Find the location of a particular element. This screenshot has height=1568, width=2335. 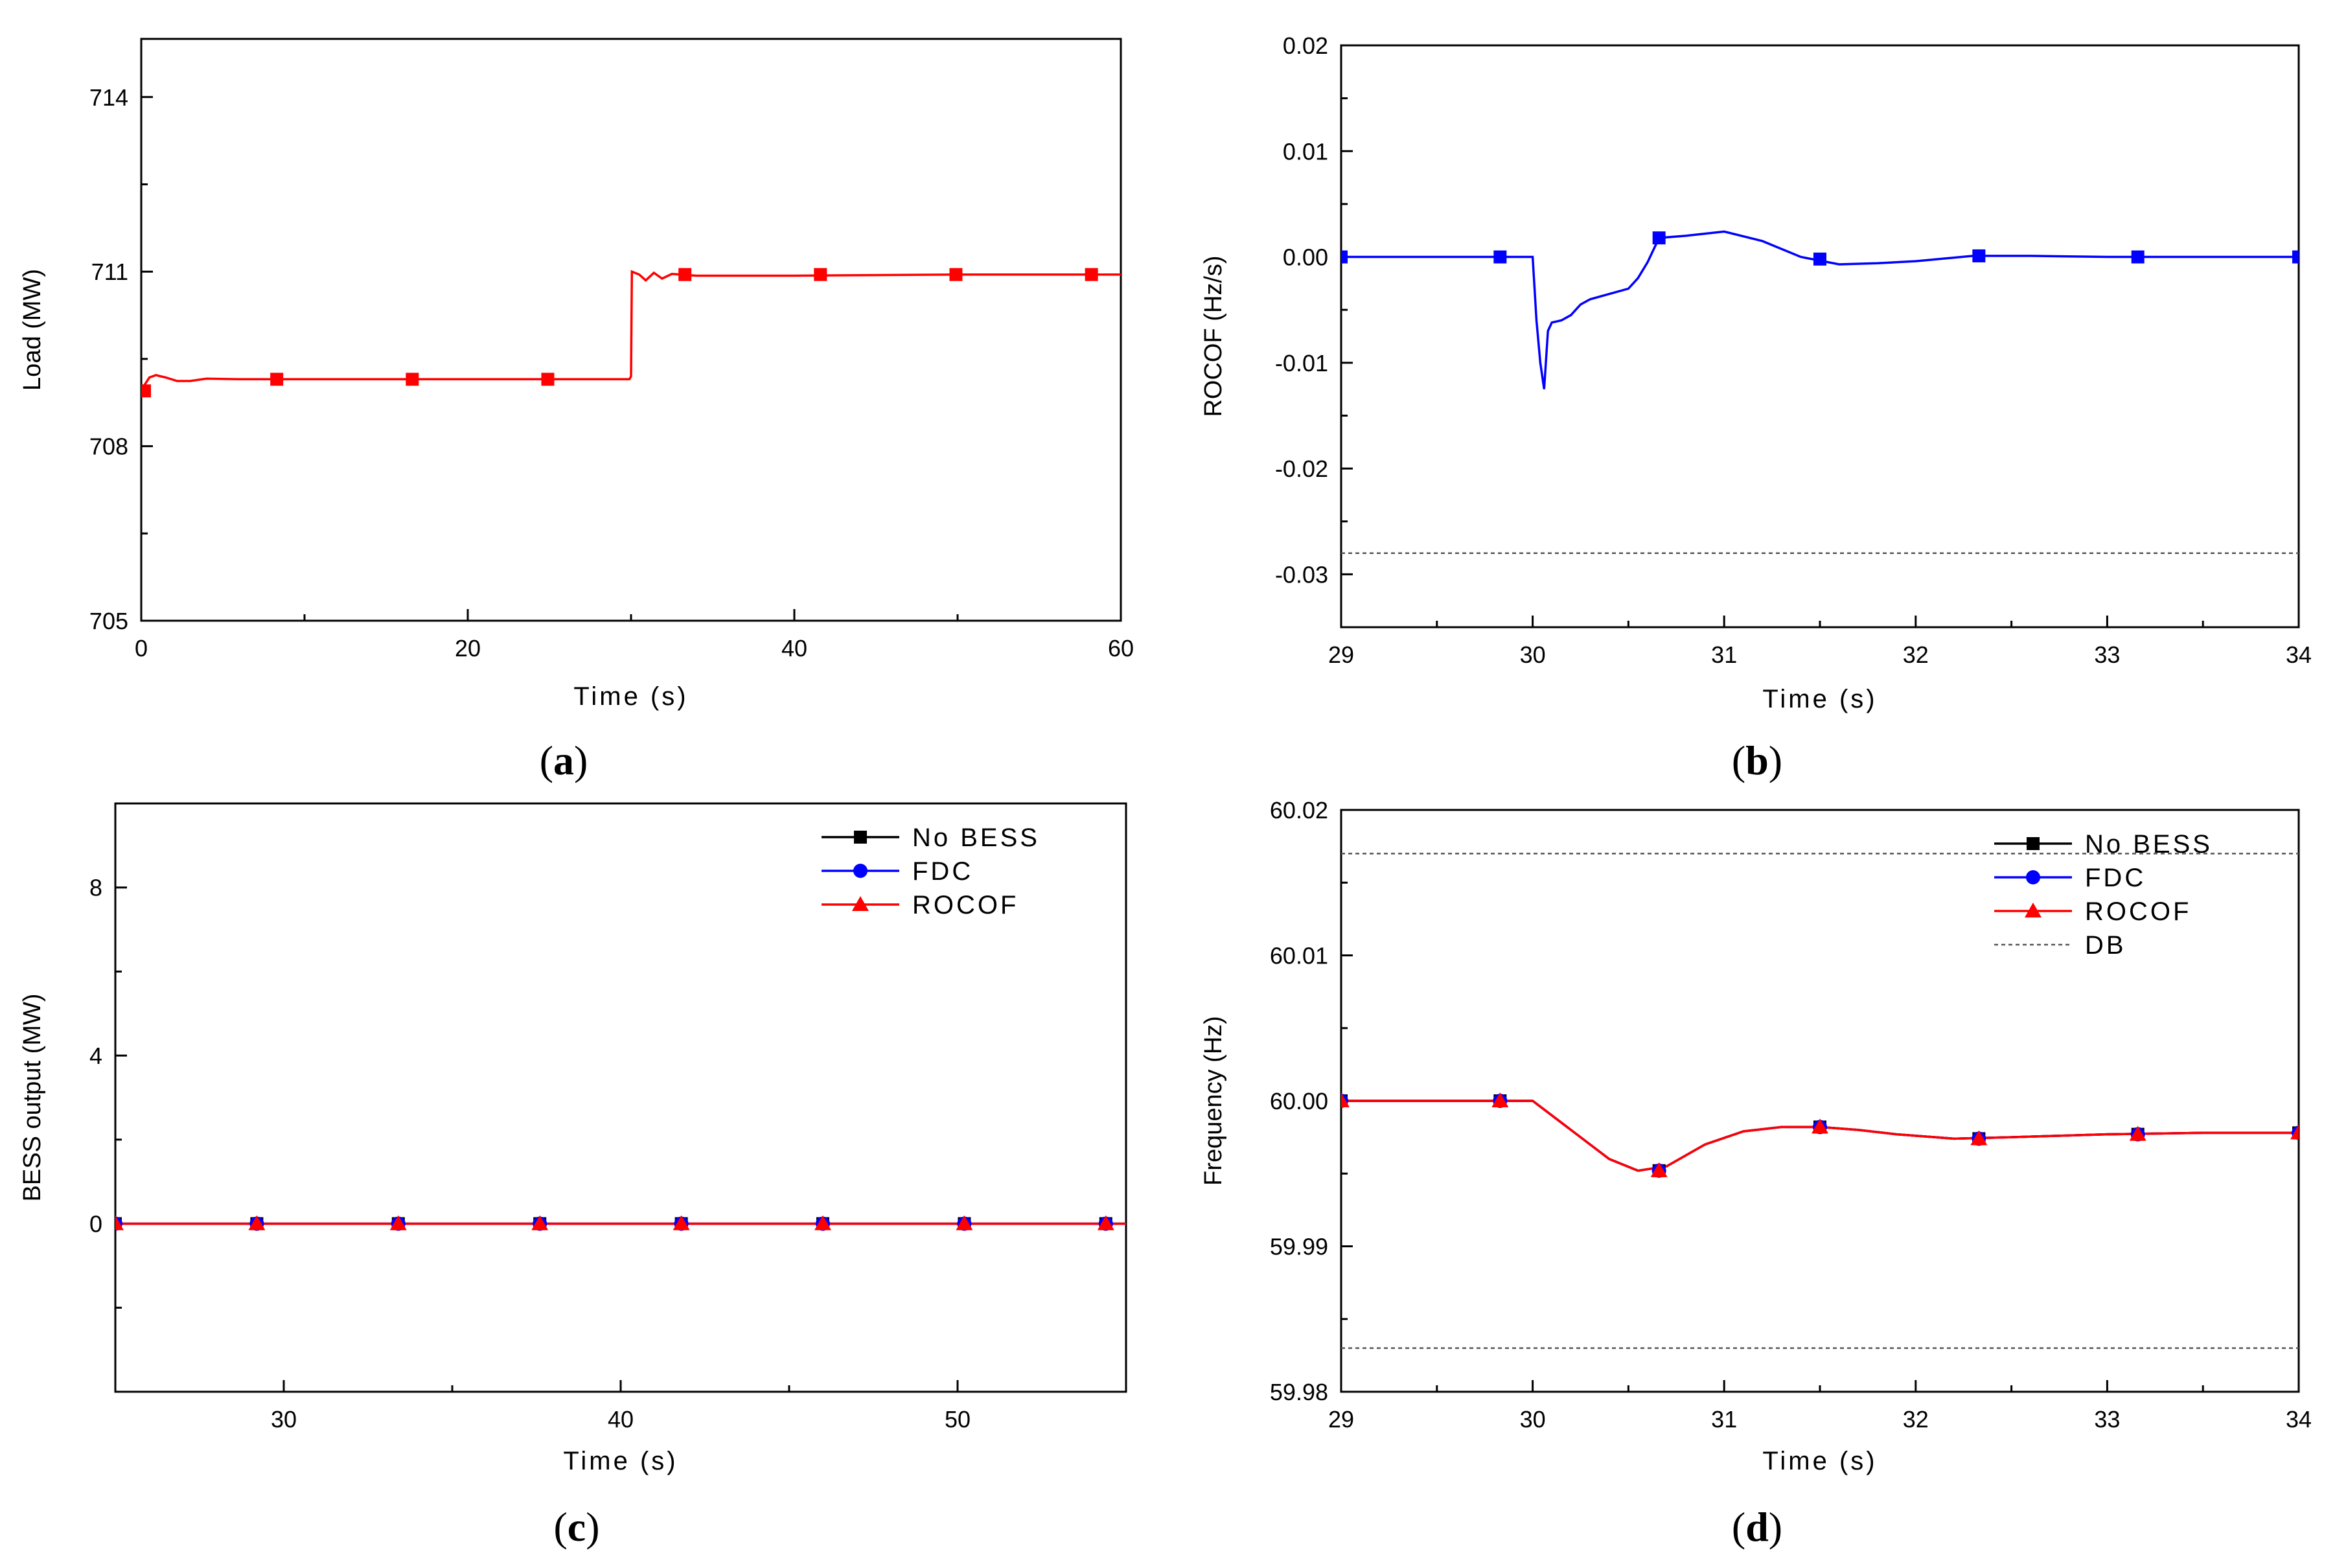

y-tick-label: 708 is located at coordinates (109, 446).